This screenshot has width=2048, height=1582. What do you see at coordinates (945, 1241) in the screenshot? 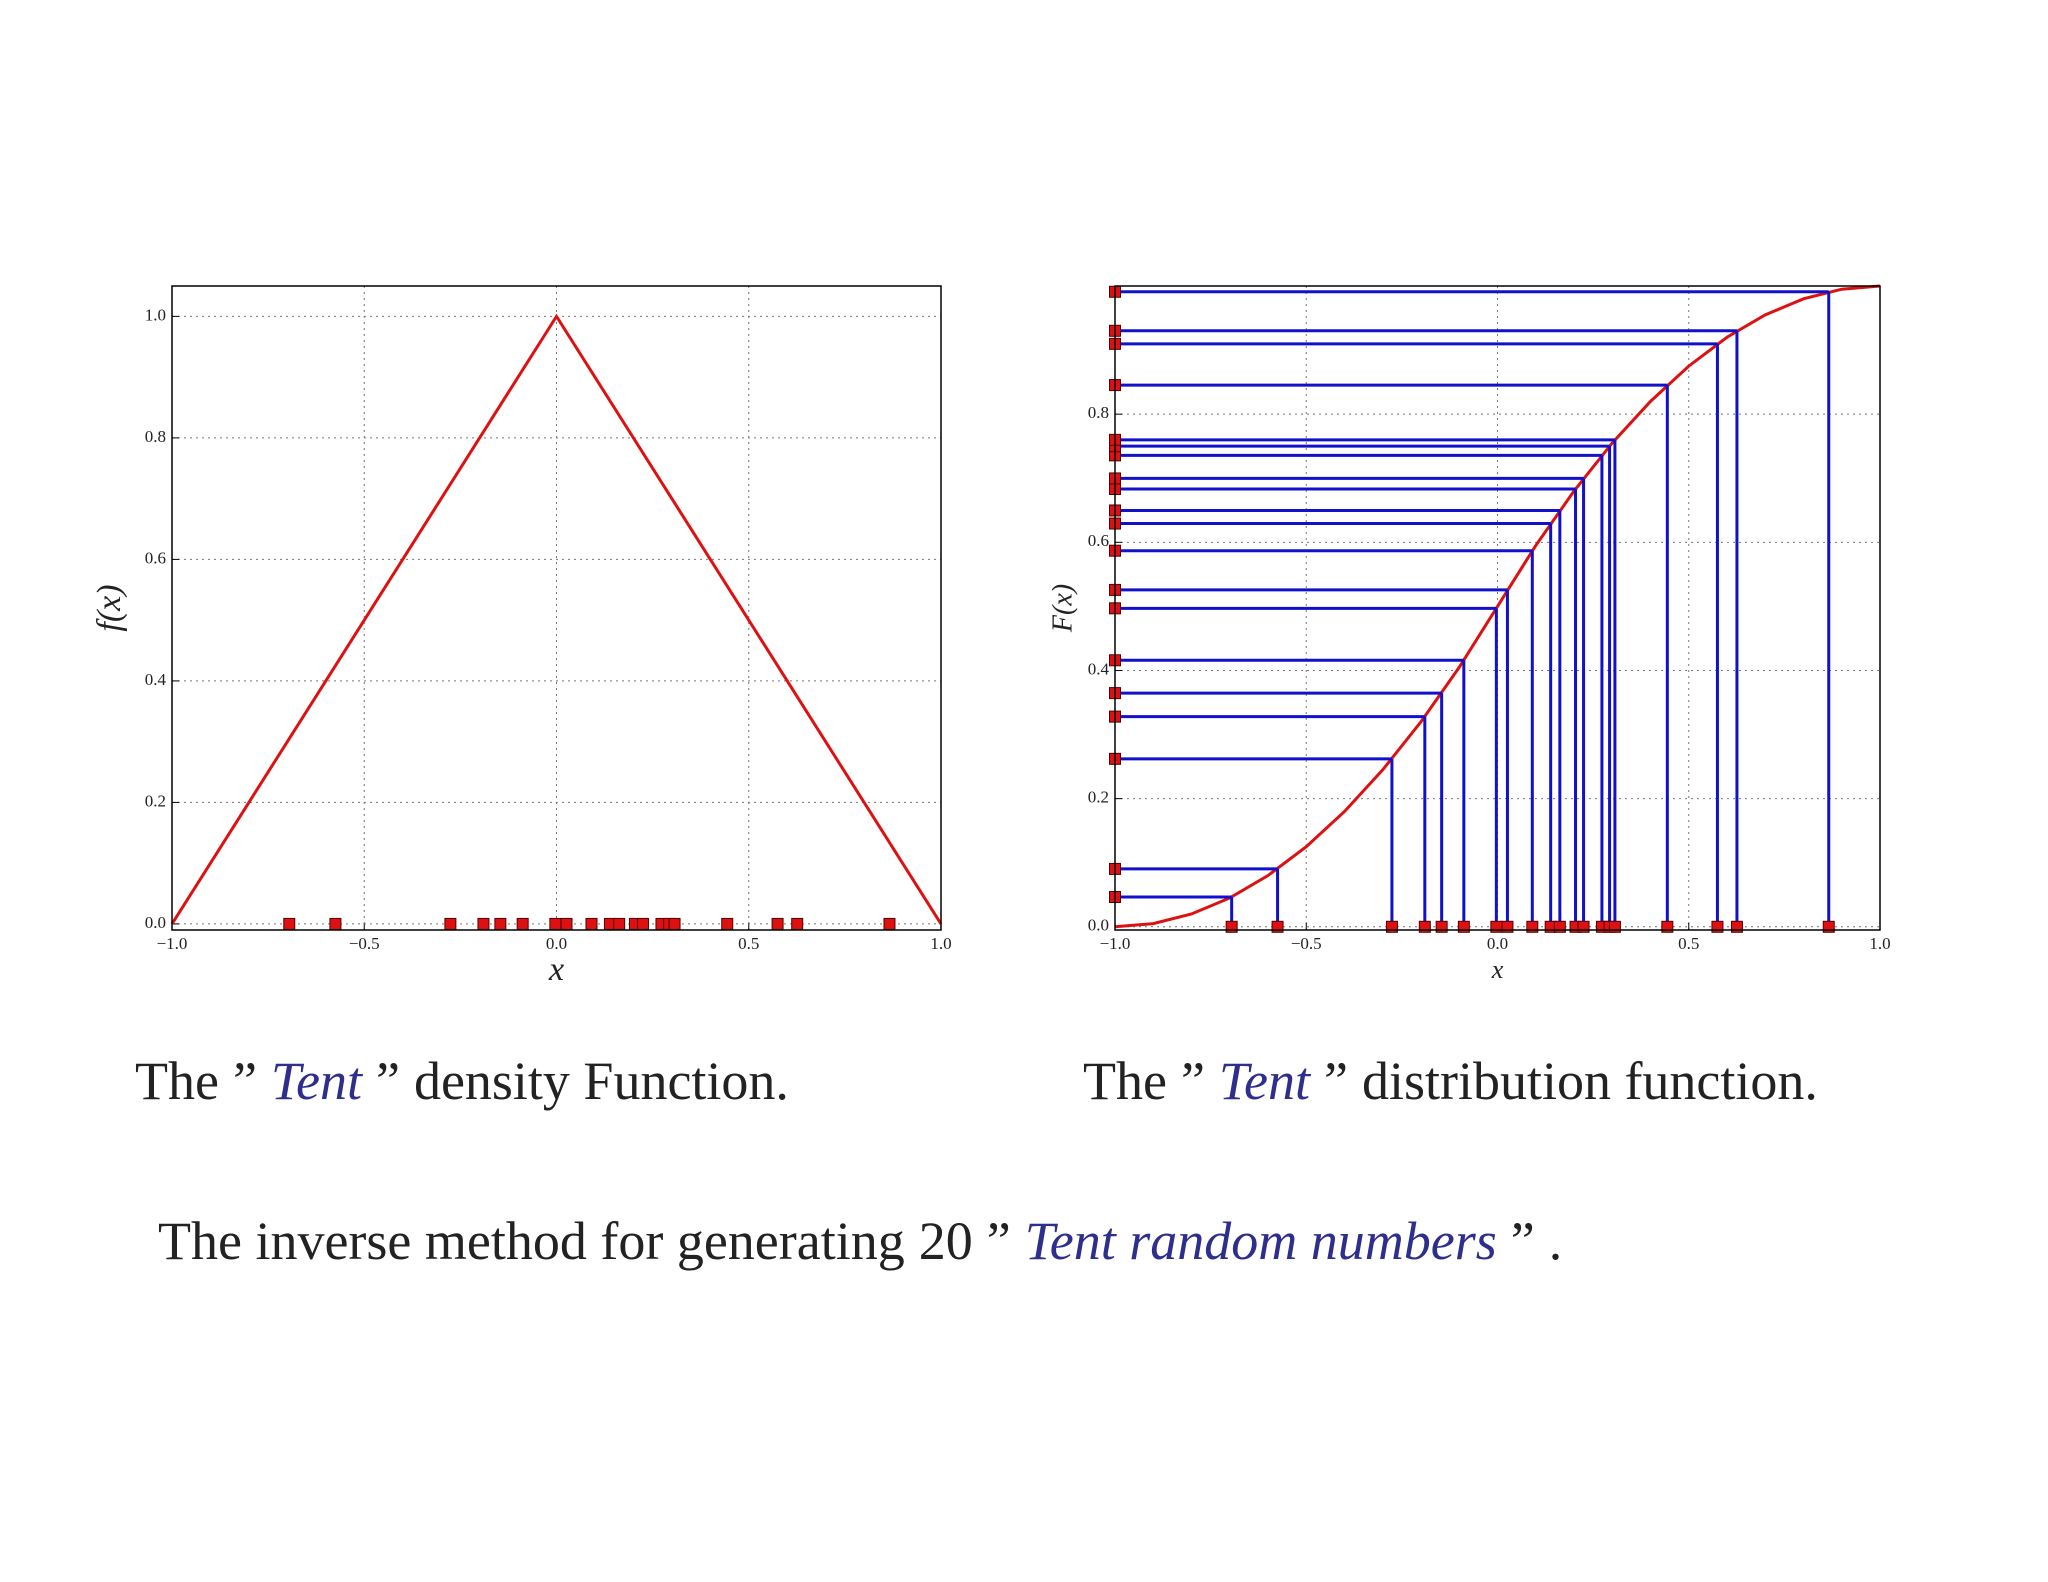
I see `footer-number: 20` at bounding box center [945, 1241].